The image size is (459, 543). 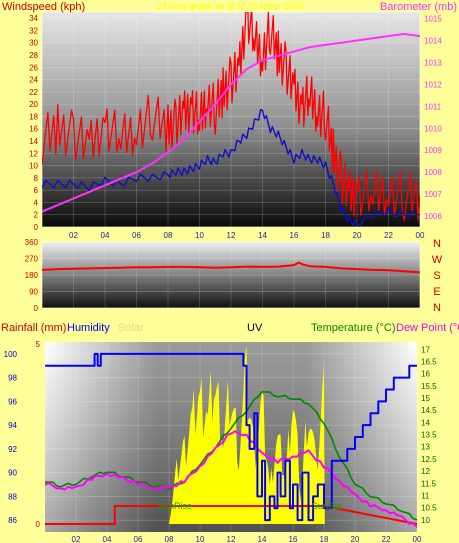 What do you see at coordinates (33, 116) in the screenshot?
I see `wind-tick-label: 18` at bounding box center [33, 116].